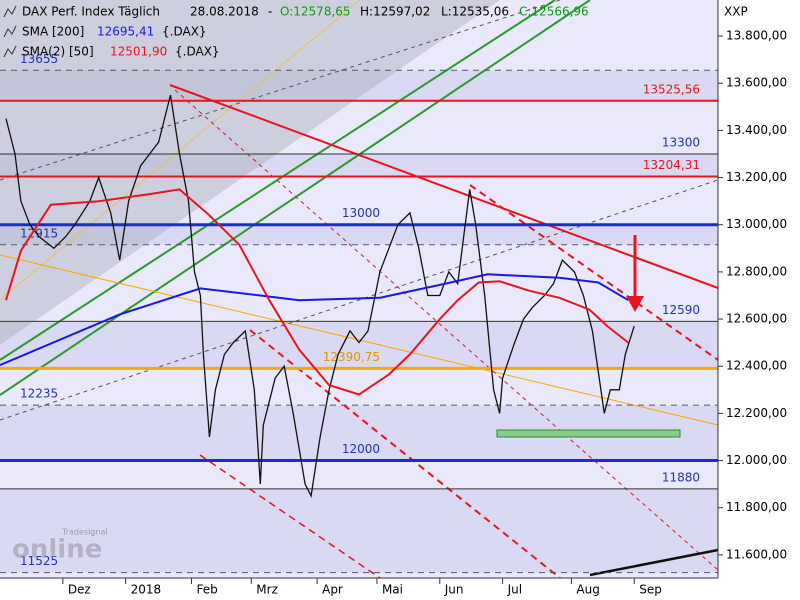 Image resolution: width=800 pixels, height=600 pixels. I want to click on header-low: L:12535,06, so click(475, 12).